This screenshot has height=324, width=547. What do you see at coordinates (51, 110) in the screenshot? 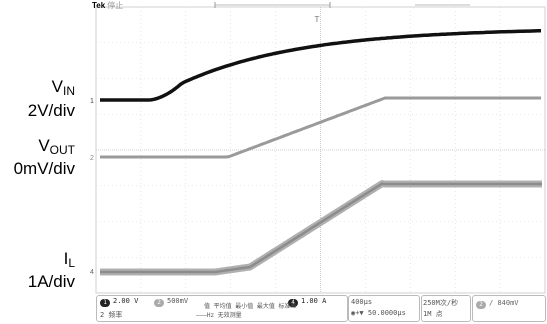
I see `vin-scale-label: 2V/div` at bounding box center [51, 110].